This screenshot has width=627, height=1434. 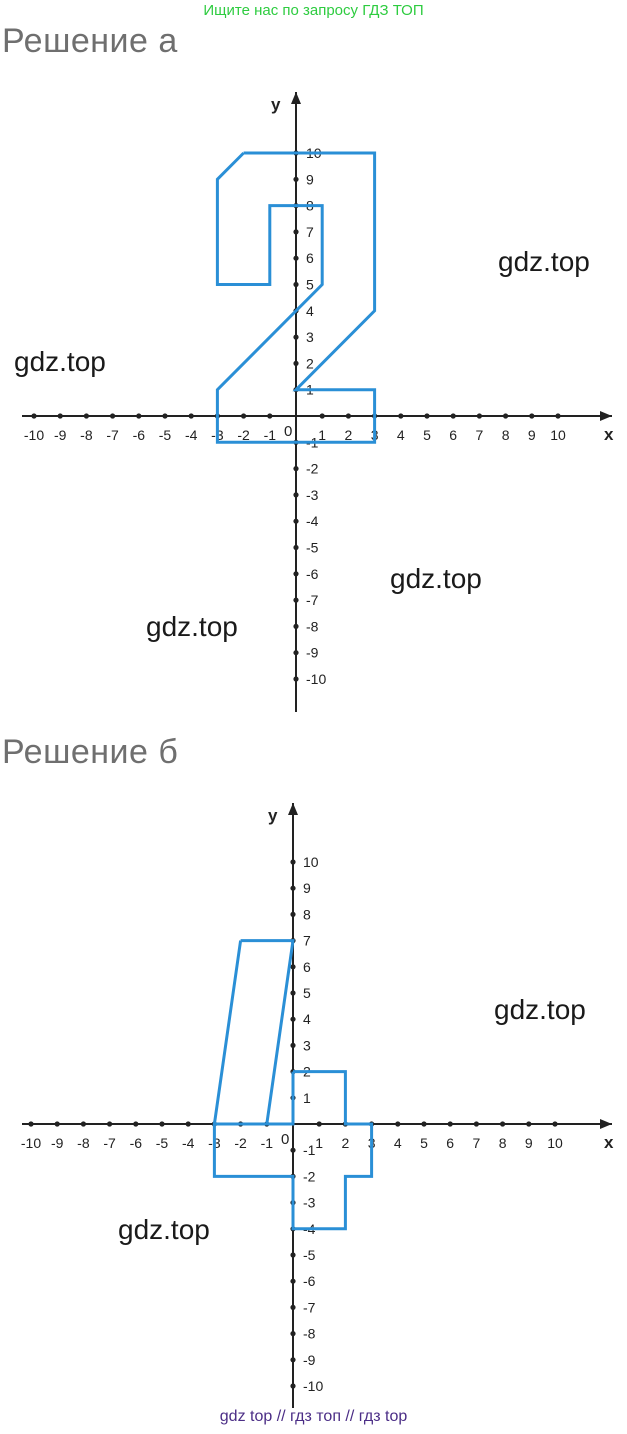 I want to click on x-tick-label: -2, so click(x=240, y=1143).